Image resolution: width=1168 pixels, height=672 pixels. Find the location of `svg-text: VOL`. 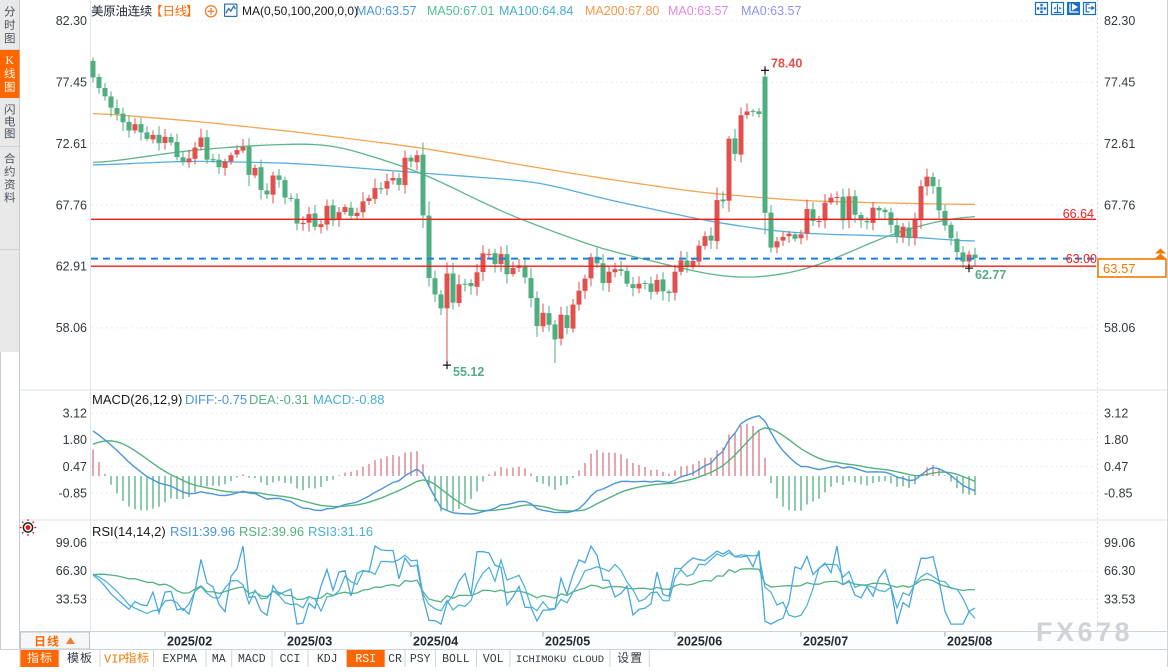

svg-text: VOL is located at coordinates (493, 659).